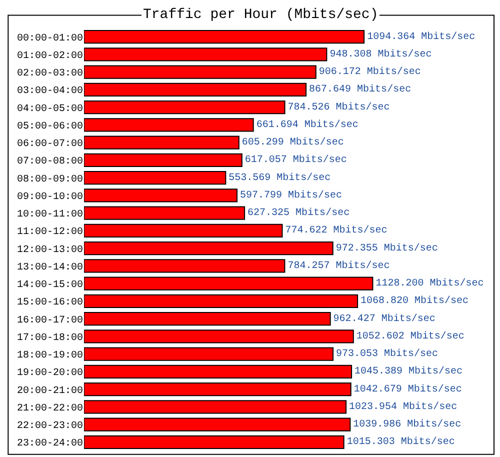 This screenshot has width=500, height=457. I want to click on y-tick-label: 21:00-22:00, so click(49, 408).